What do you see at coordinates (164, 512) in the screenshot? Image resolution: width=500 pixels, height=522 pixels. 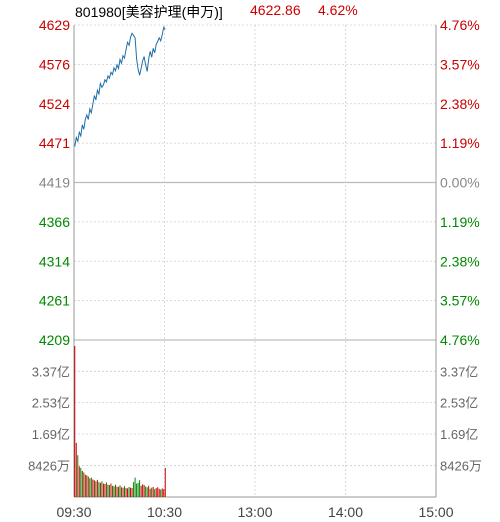 I see `time-tick: 10:30` at bounding box center [164, 512].